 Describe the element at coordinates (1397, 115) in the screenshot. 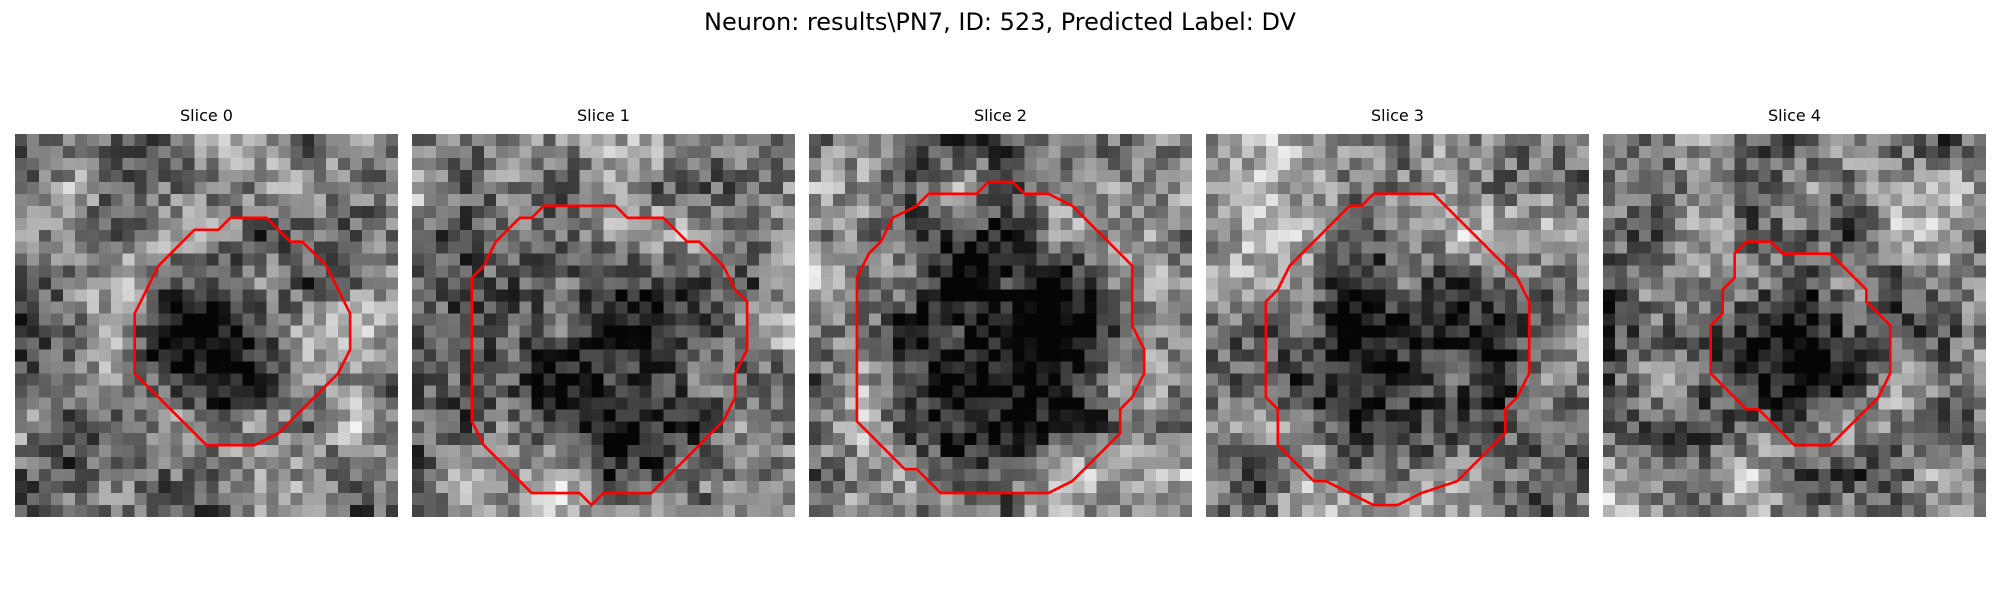

I see `slice-title: Slice 3` at that location.